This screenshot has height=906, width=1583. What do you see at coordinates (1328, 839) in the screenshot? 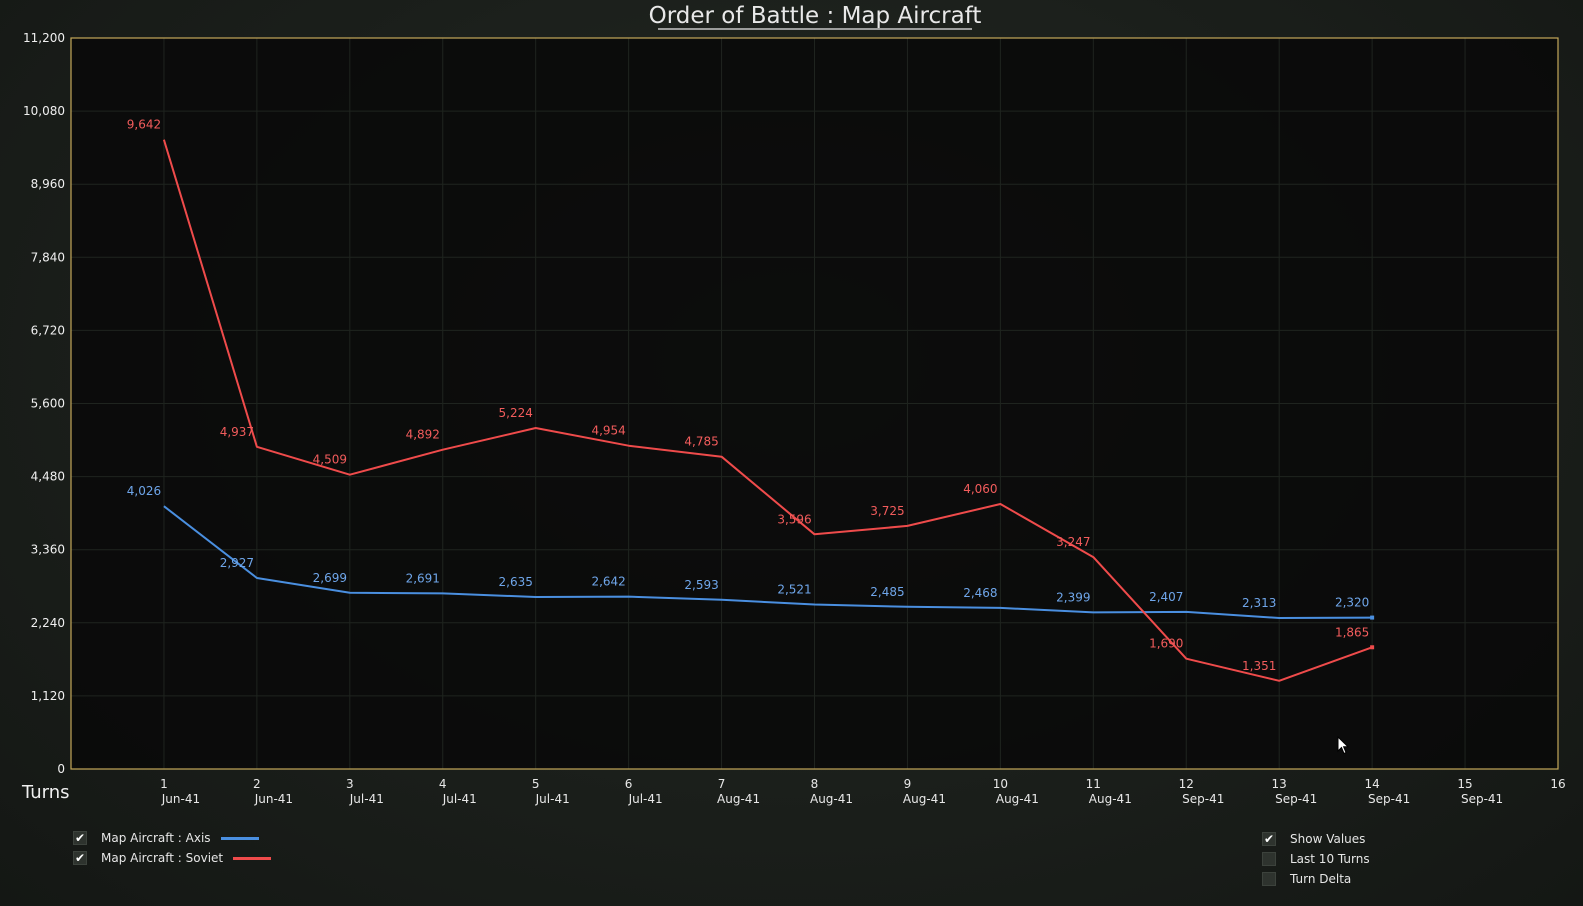
I see `show-values-label: Show Values` at bounding box center [1328, 839].